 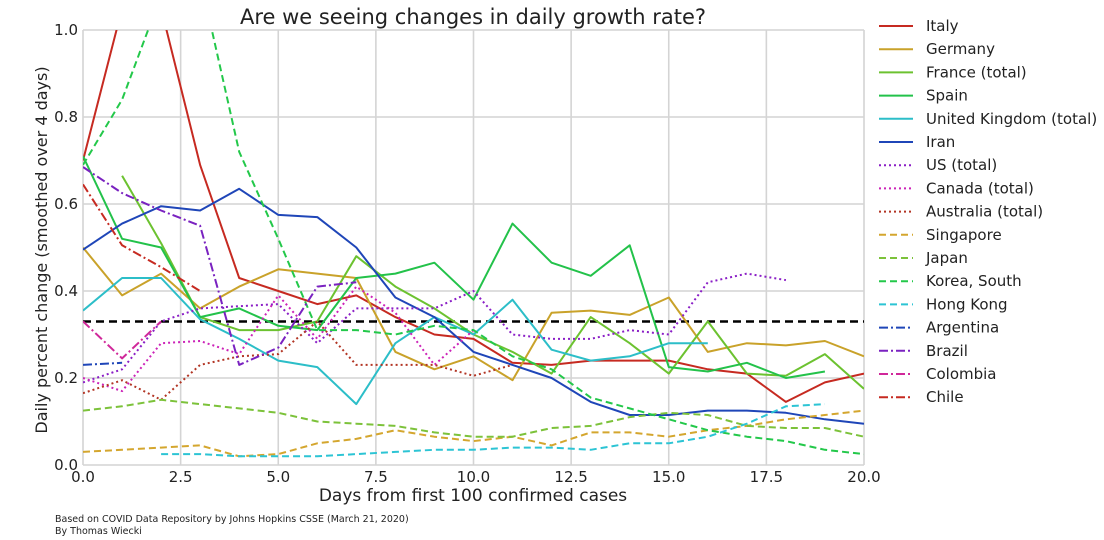 What do you see at coordinates (668, 477) in the screenshot?
I see `x-tick-label: 15.0` at bounding box center [668, 477].